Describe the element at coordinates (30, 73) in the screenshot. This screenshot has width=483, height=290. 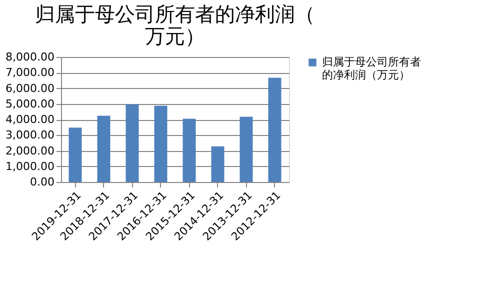
I see `y-tick-label: 7,000.00` at that location.